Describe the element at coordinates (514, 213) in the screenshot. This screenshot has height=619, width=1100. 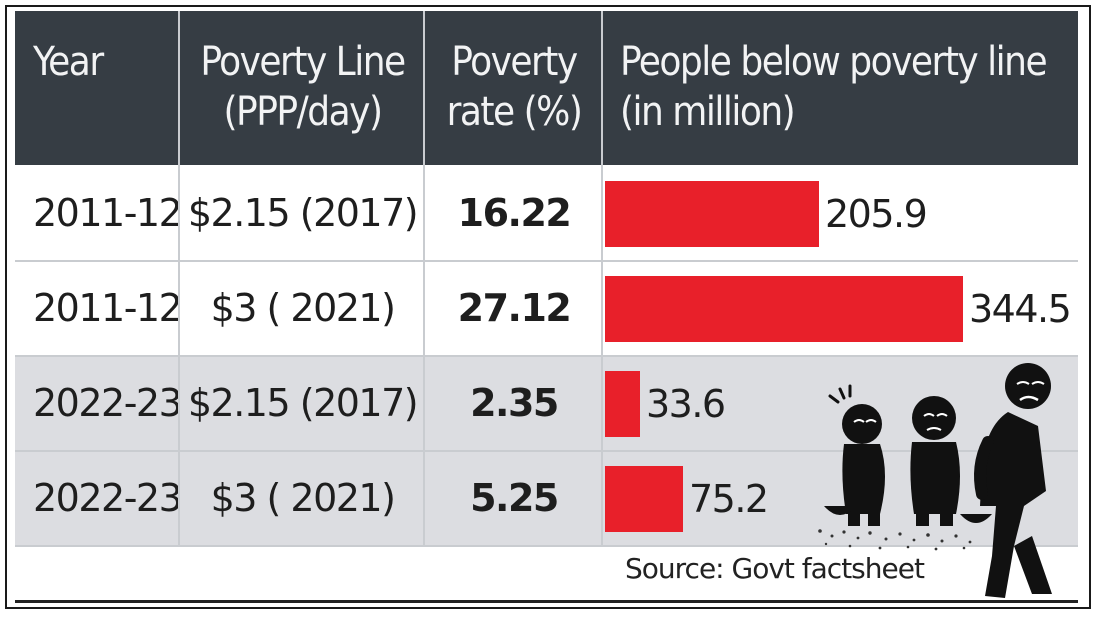
I see `cell-poverty-rate: 16.22` at that location.